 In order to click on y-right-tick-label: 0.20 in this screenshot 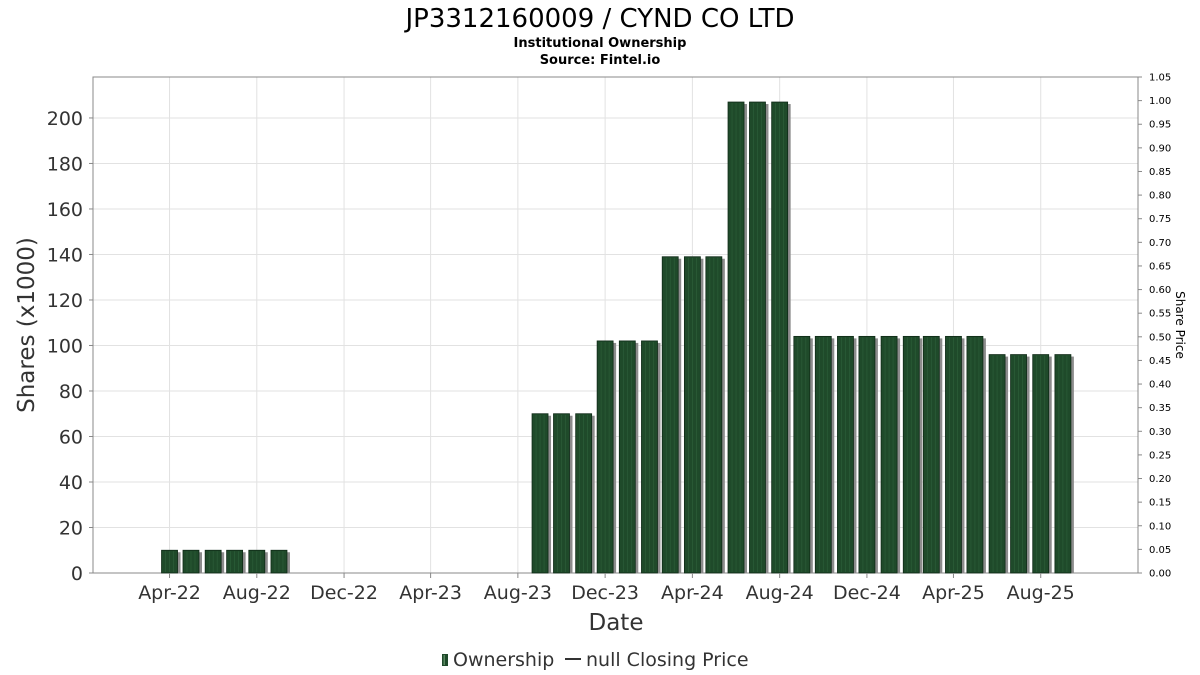, I will do `click(1160, 479)`.